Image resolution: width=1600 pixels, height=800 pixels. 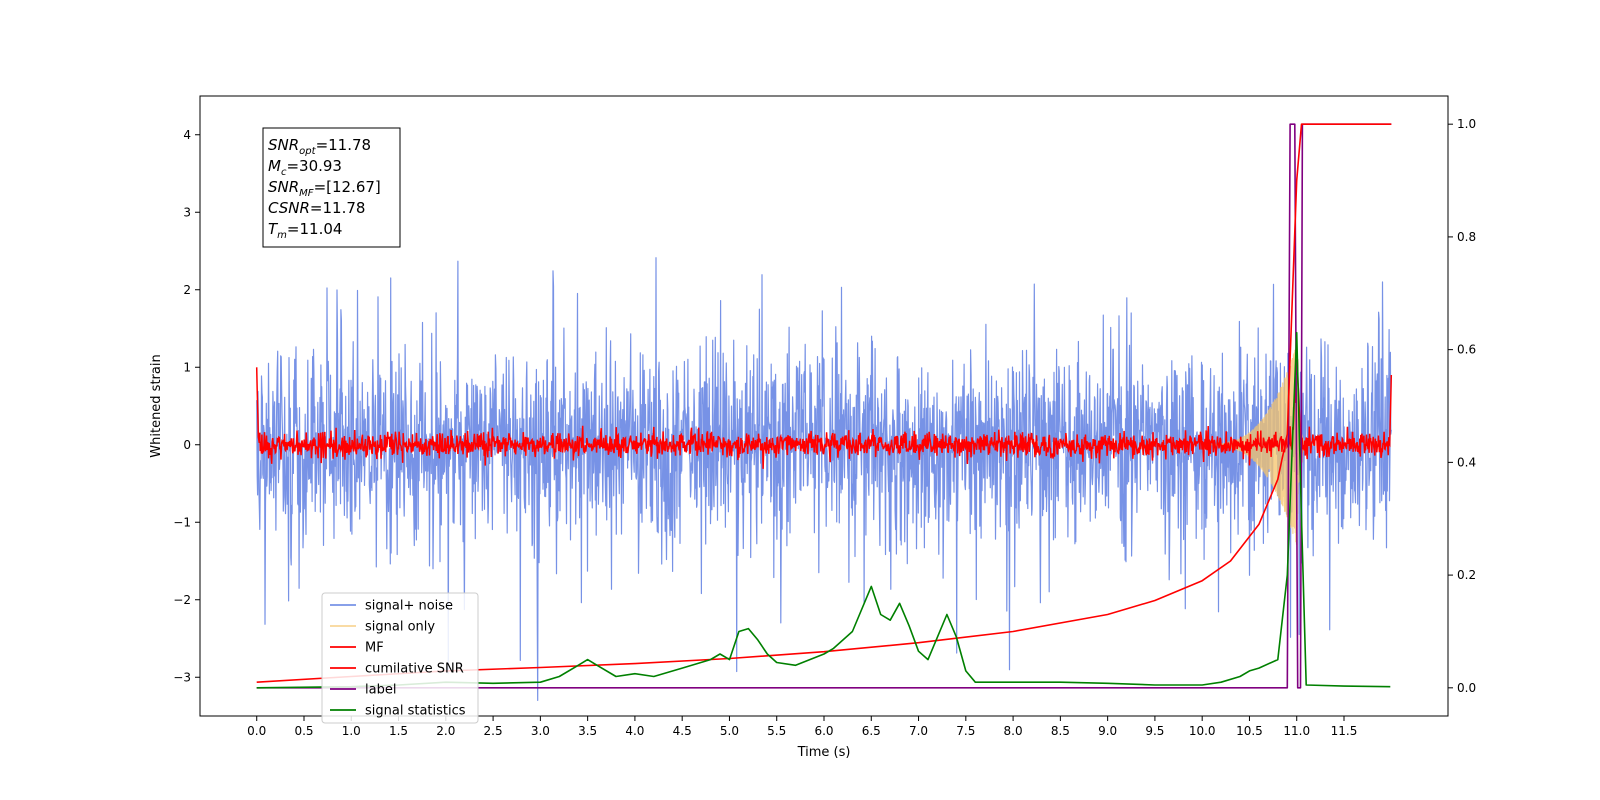 I want to click on x-tick-label: 6.0, so click(x=823, y=731).